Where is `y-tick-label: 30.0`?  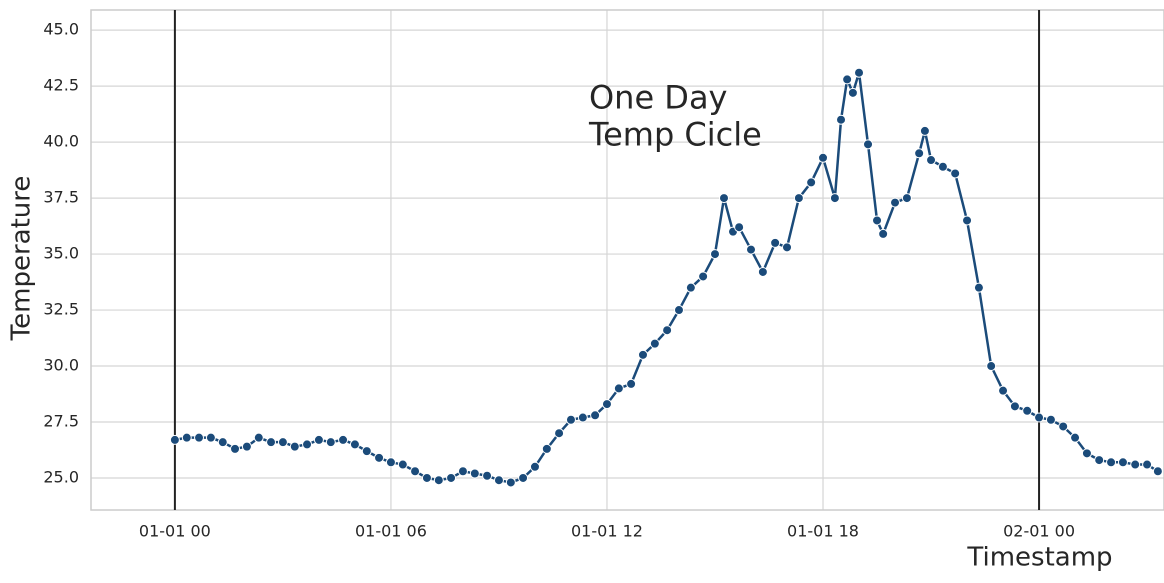 y-tick-label: 30.0 is located at coordinates (61, 365).